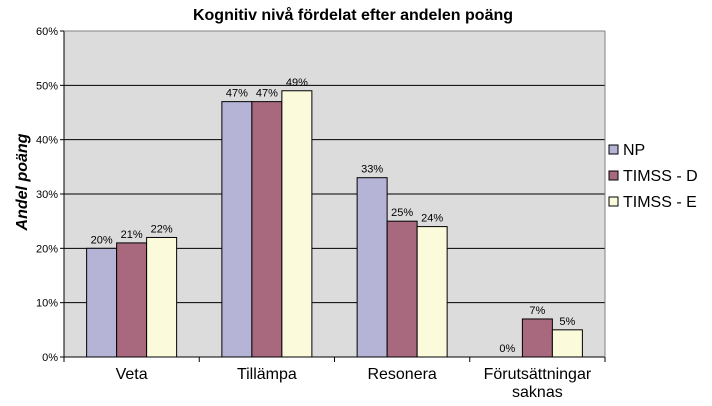 This screenshot has height=406, width=712. I want to click on x-tick-label: Resonera, so click(401, 374).